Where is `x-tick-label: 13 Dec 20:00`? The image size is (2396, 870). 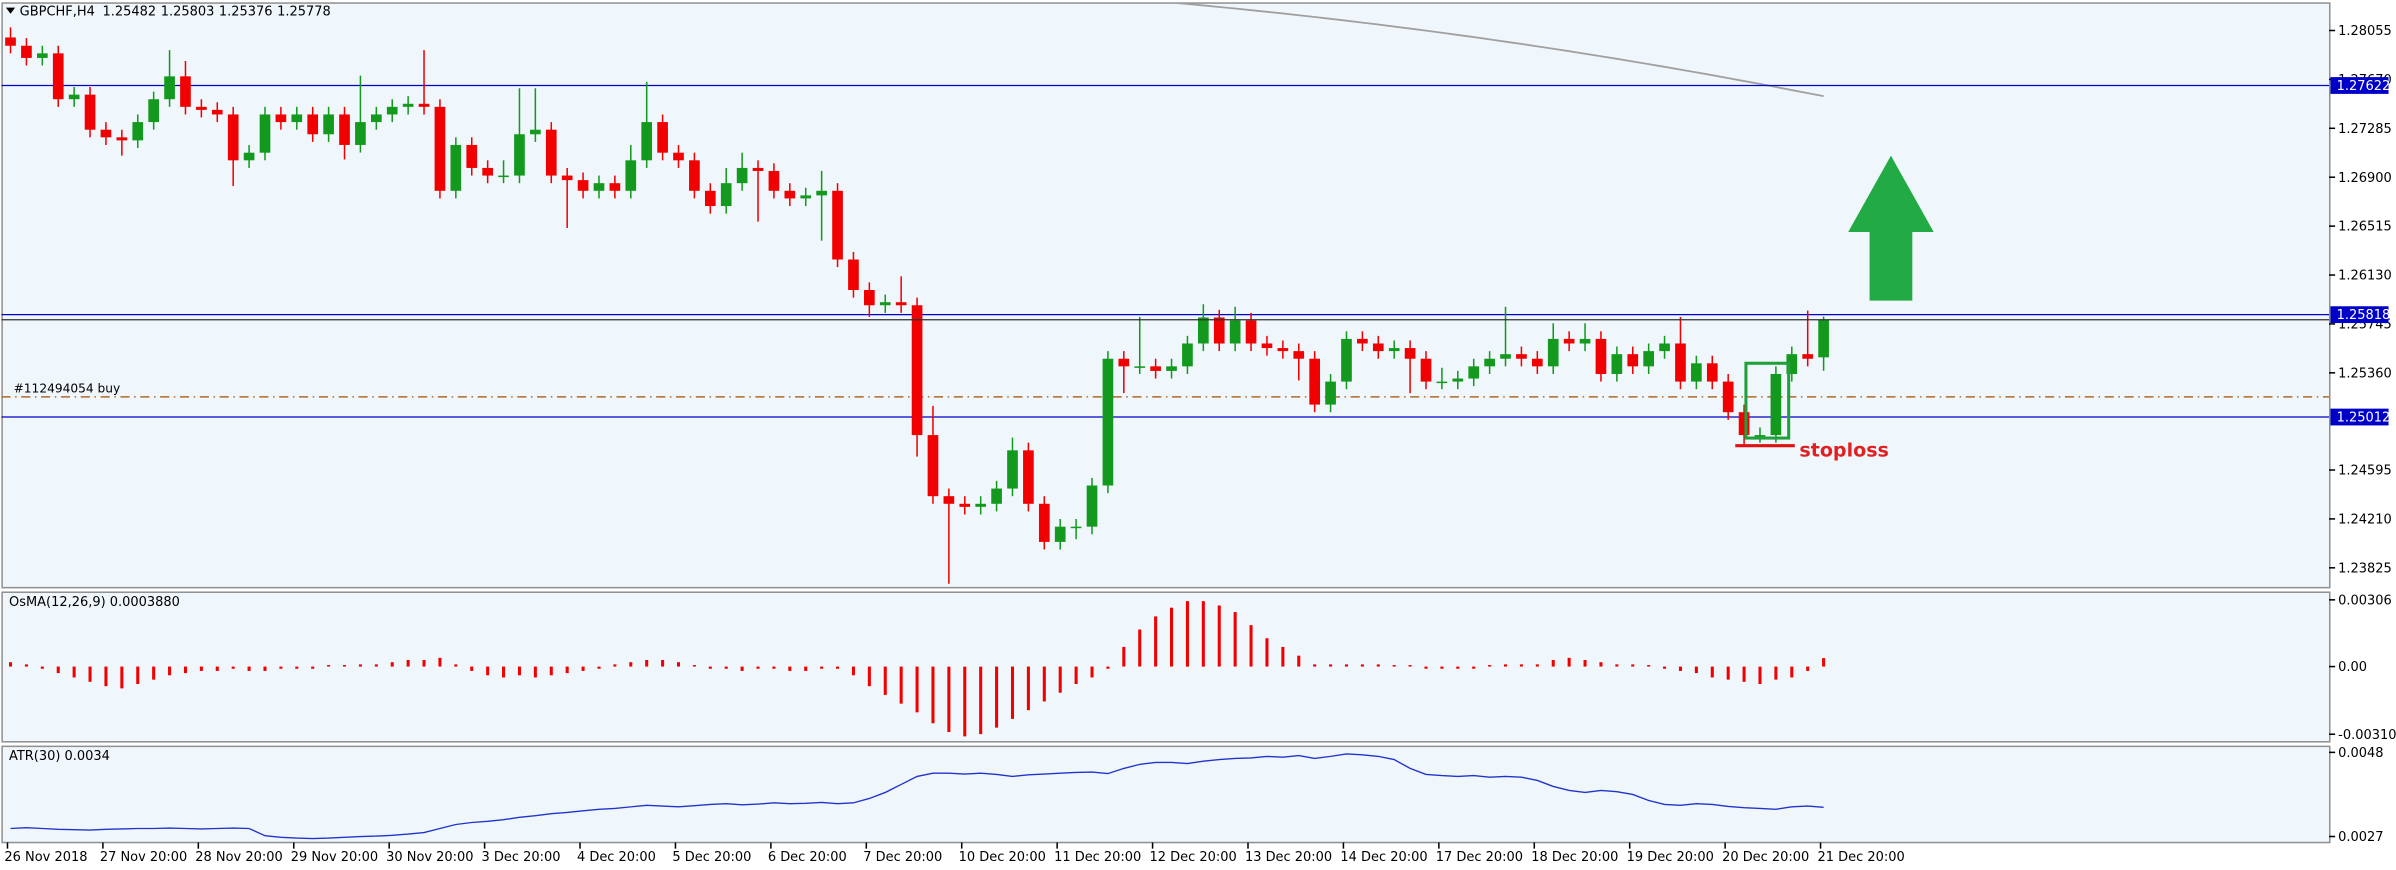
x-tick-label: 13 Dec 20:00 is located at coordinates (1288, 857).